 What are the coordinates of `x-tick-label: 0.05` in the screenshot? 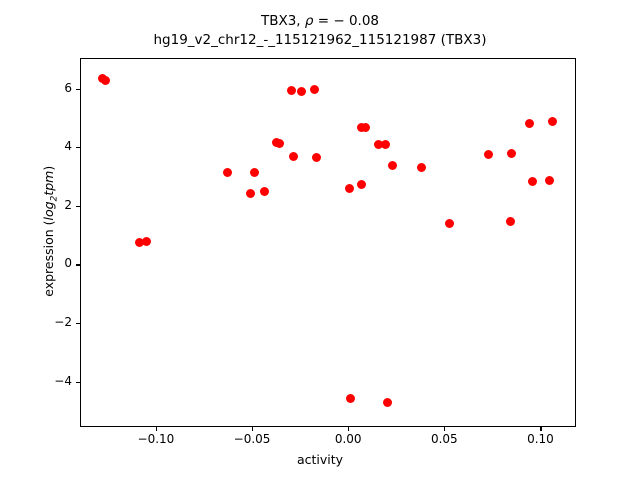 It's located at (444, 439).